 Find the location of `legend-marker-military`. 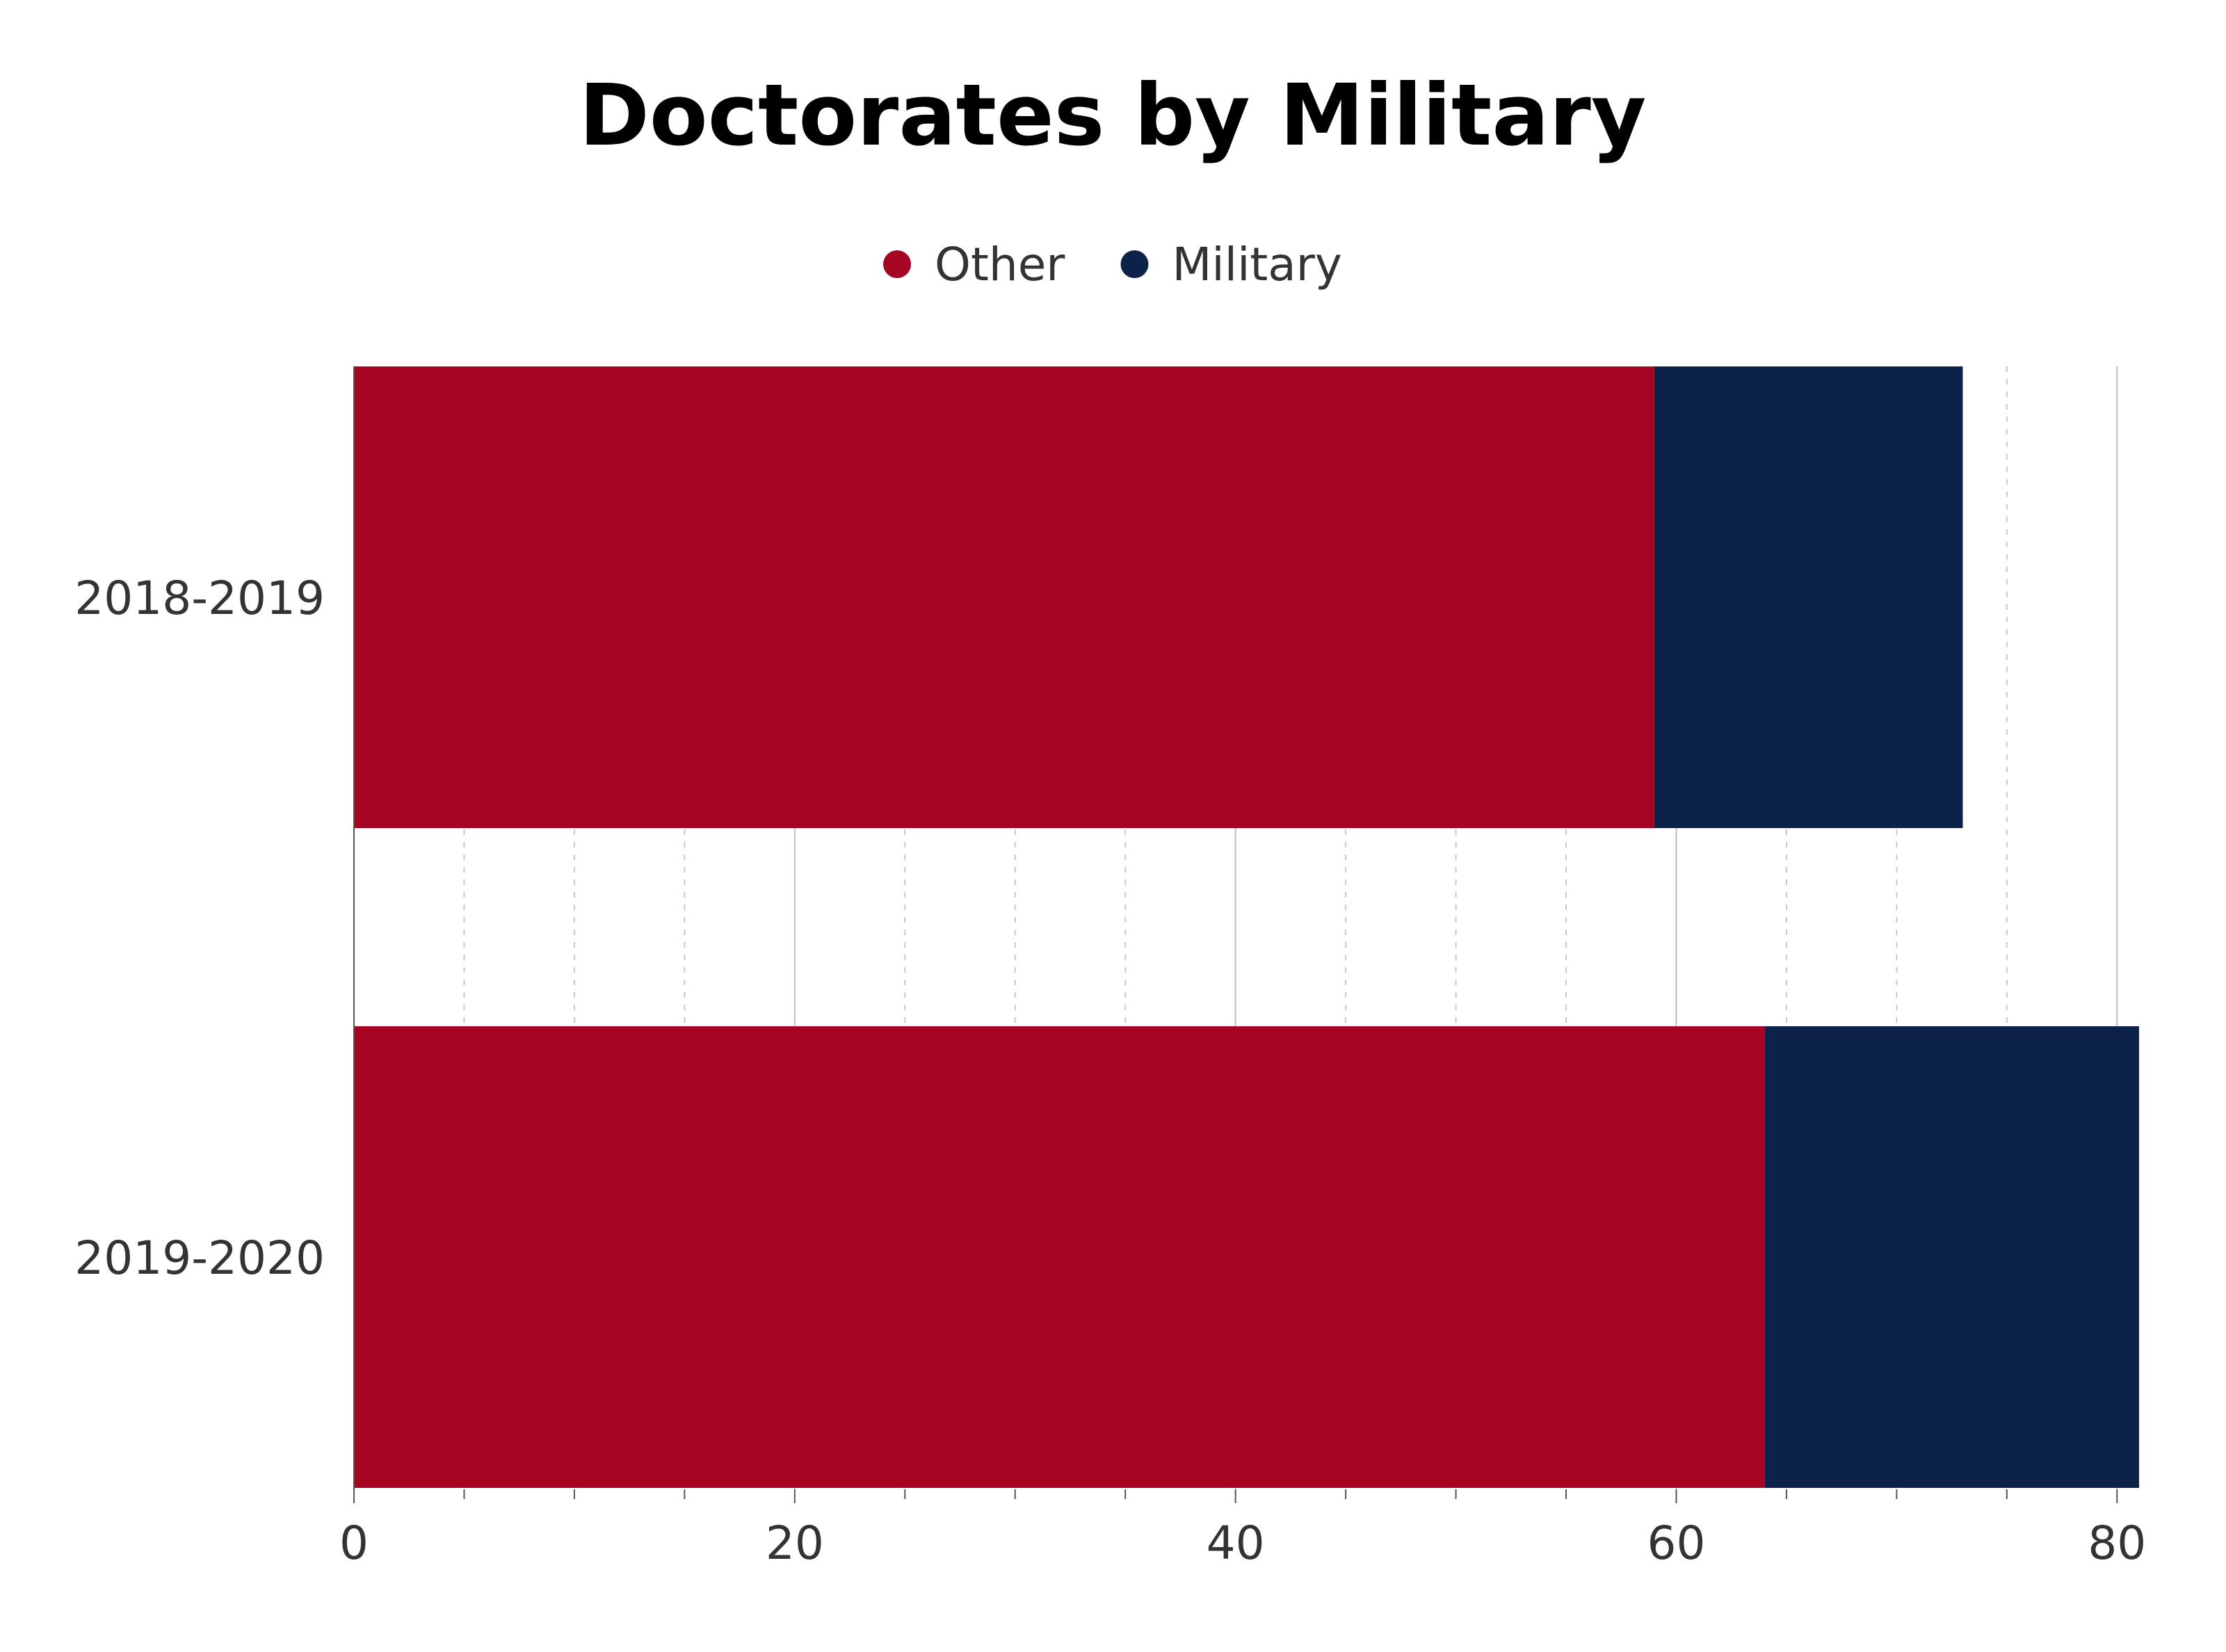

legend-marker-military is located at coordinates (1134, 264).